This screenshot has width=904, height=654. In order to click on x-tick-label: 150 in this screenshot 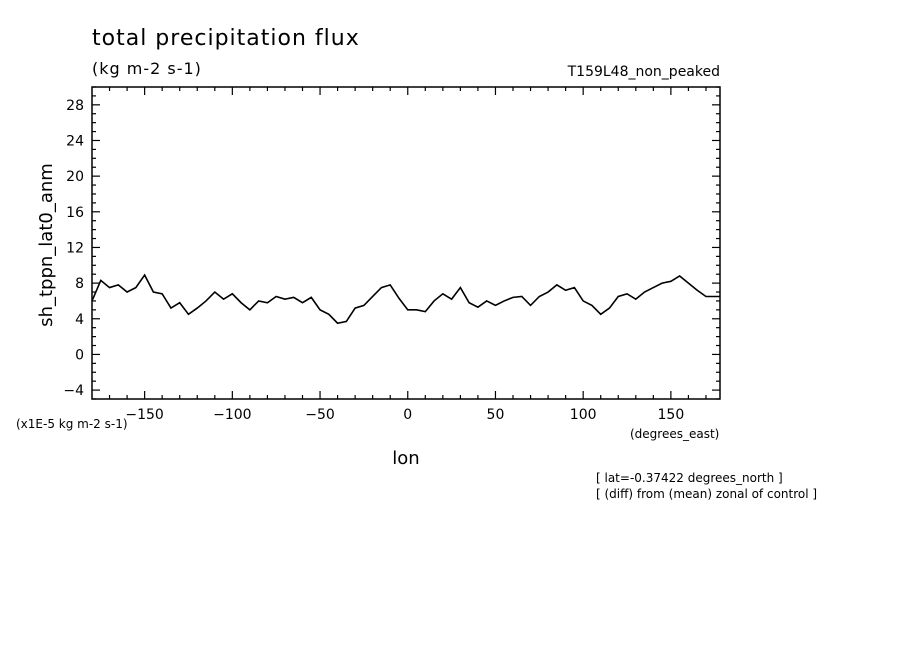, I will do `click(671, 415)`.